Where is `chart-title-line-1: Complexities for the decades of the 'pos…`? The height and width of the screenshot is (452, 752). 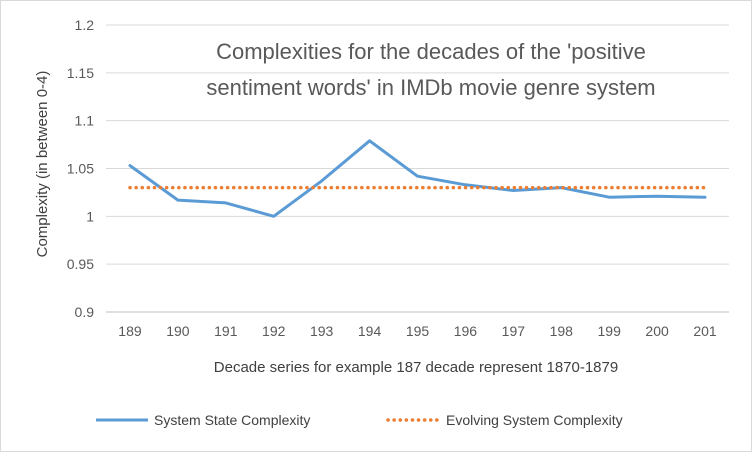 chart-title-line-1: Complexities for the decades of the 'pos… is located at coordinates (431, 51).